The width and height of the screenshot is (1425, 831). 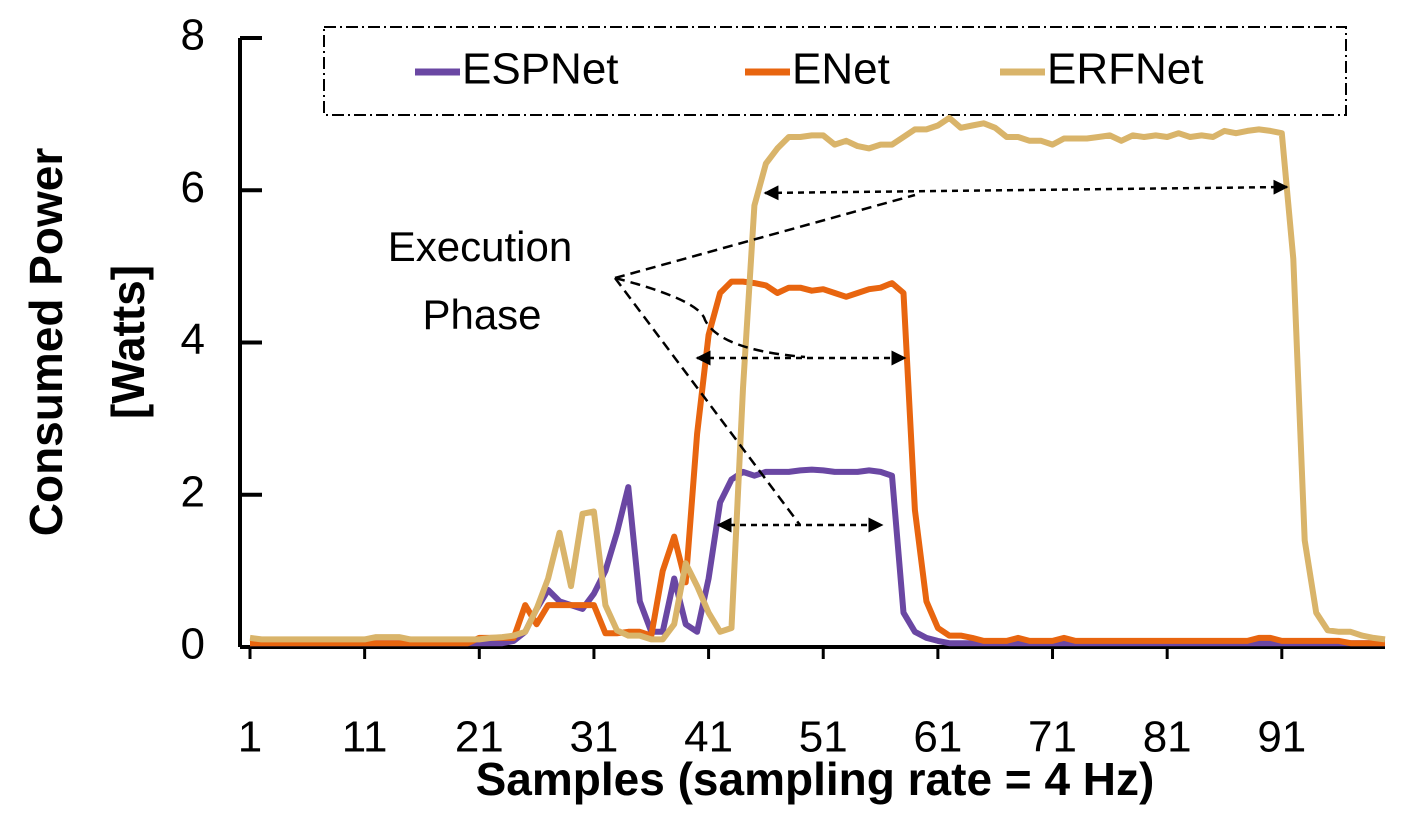 What do you see at coordinates (480, 246) in the screenshot?
I see `annotation: Execution` at bounding box center [480, 246].